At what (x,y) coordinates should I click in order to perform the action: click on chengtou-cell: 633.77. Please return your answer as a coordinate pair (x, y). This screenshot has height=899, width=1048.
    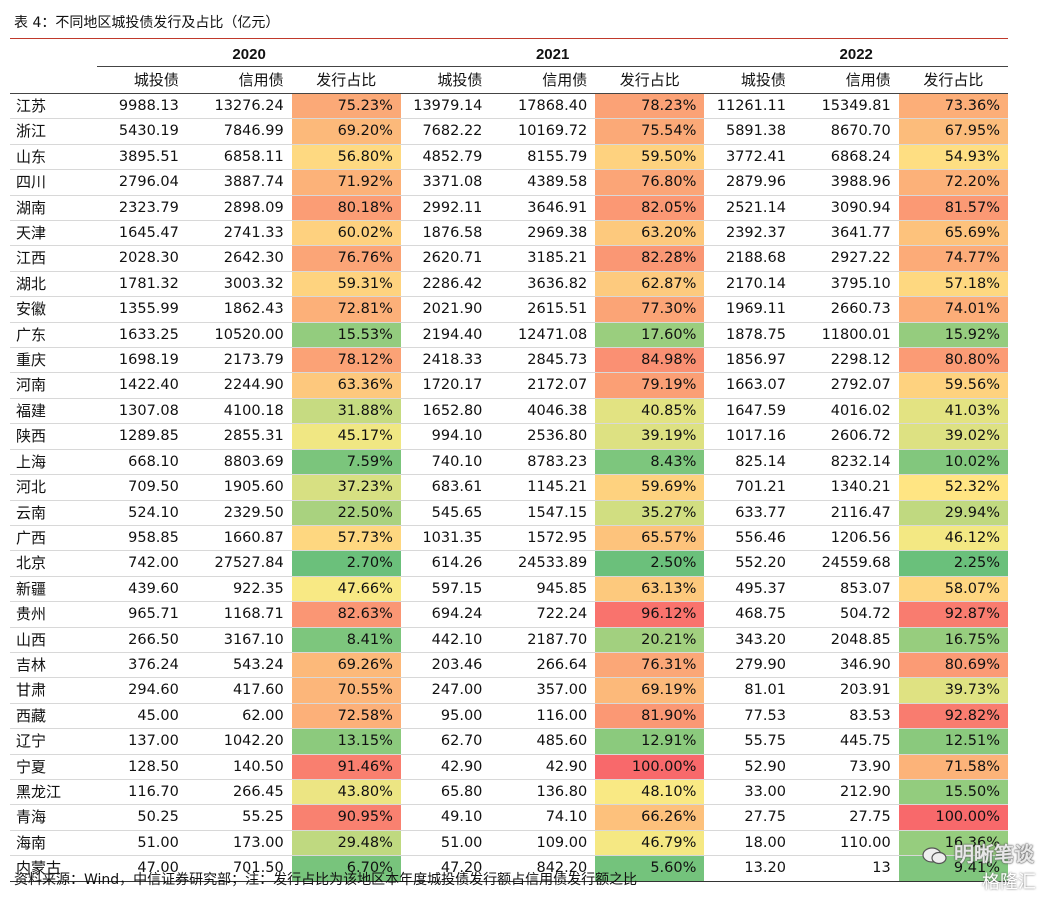
    Looking at the image, I should click on (760, 512).